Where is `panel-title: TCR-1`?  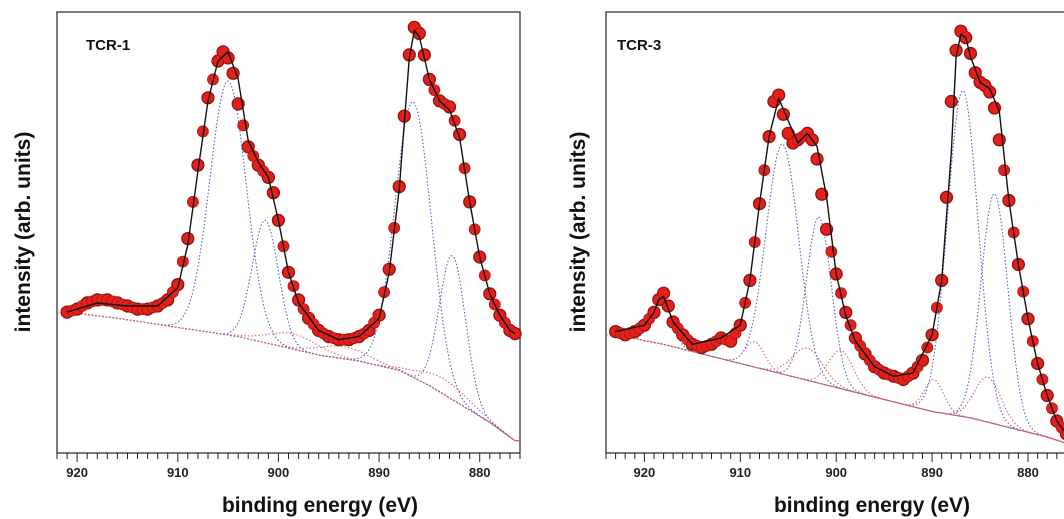
panel-title: TCR-1 is located at coordinates (108, 45).